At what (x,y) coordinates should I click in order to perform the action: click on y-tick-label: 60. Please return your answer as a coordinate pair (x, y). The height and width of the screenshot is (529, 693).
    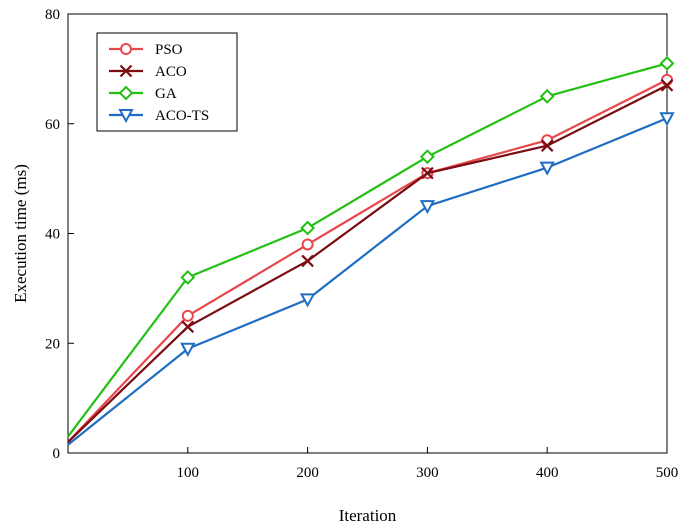
    Looking at the image, I should click on (52, 125).